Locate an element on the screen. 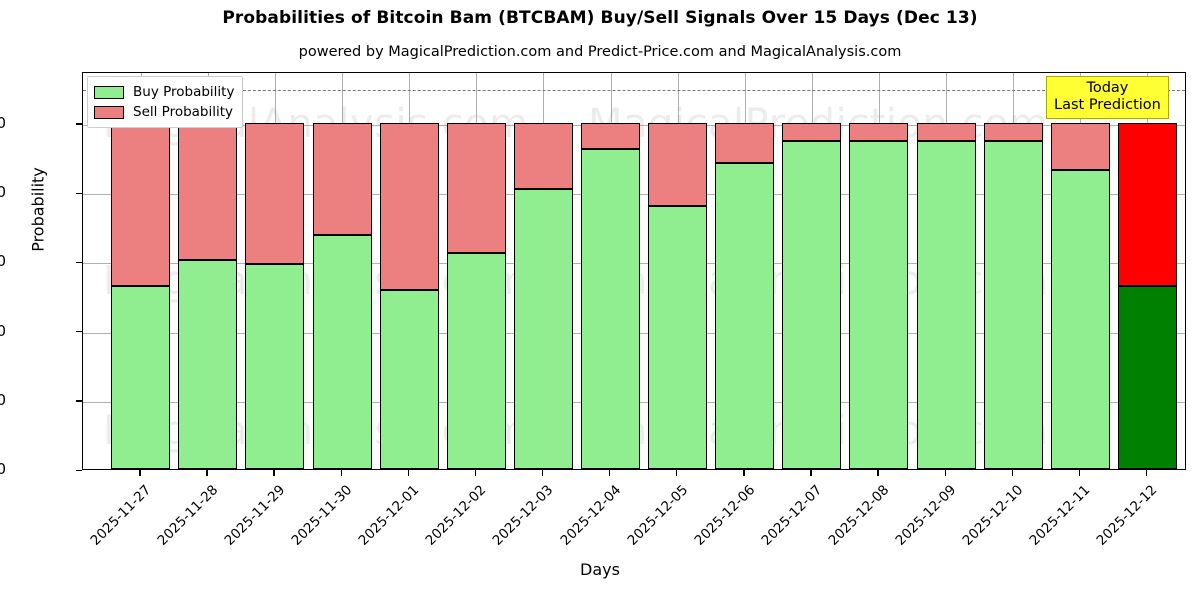 The width and height of the screenshot is (1200, 600). y-tick-label-20: 20 is located at coordinates (3, 399).